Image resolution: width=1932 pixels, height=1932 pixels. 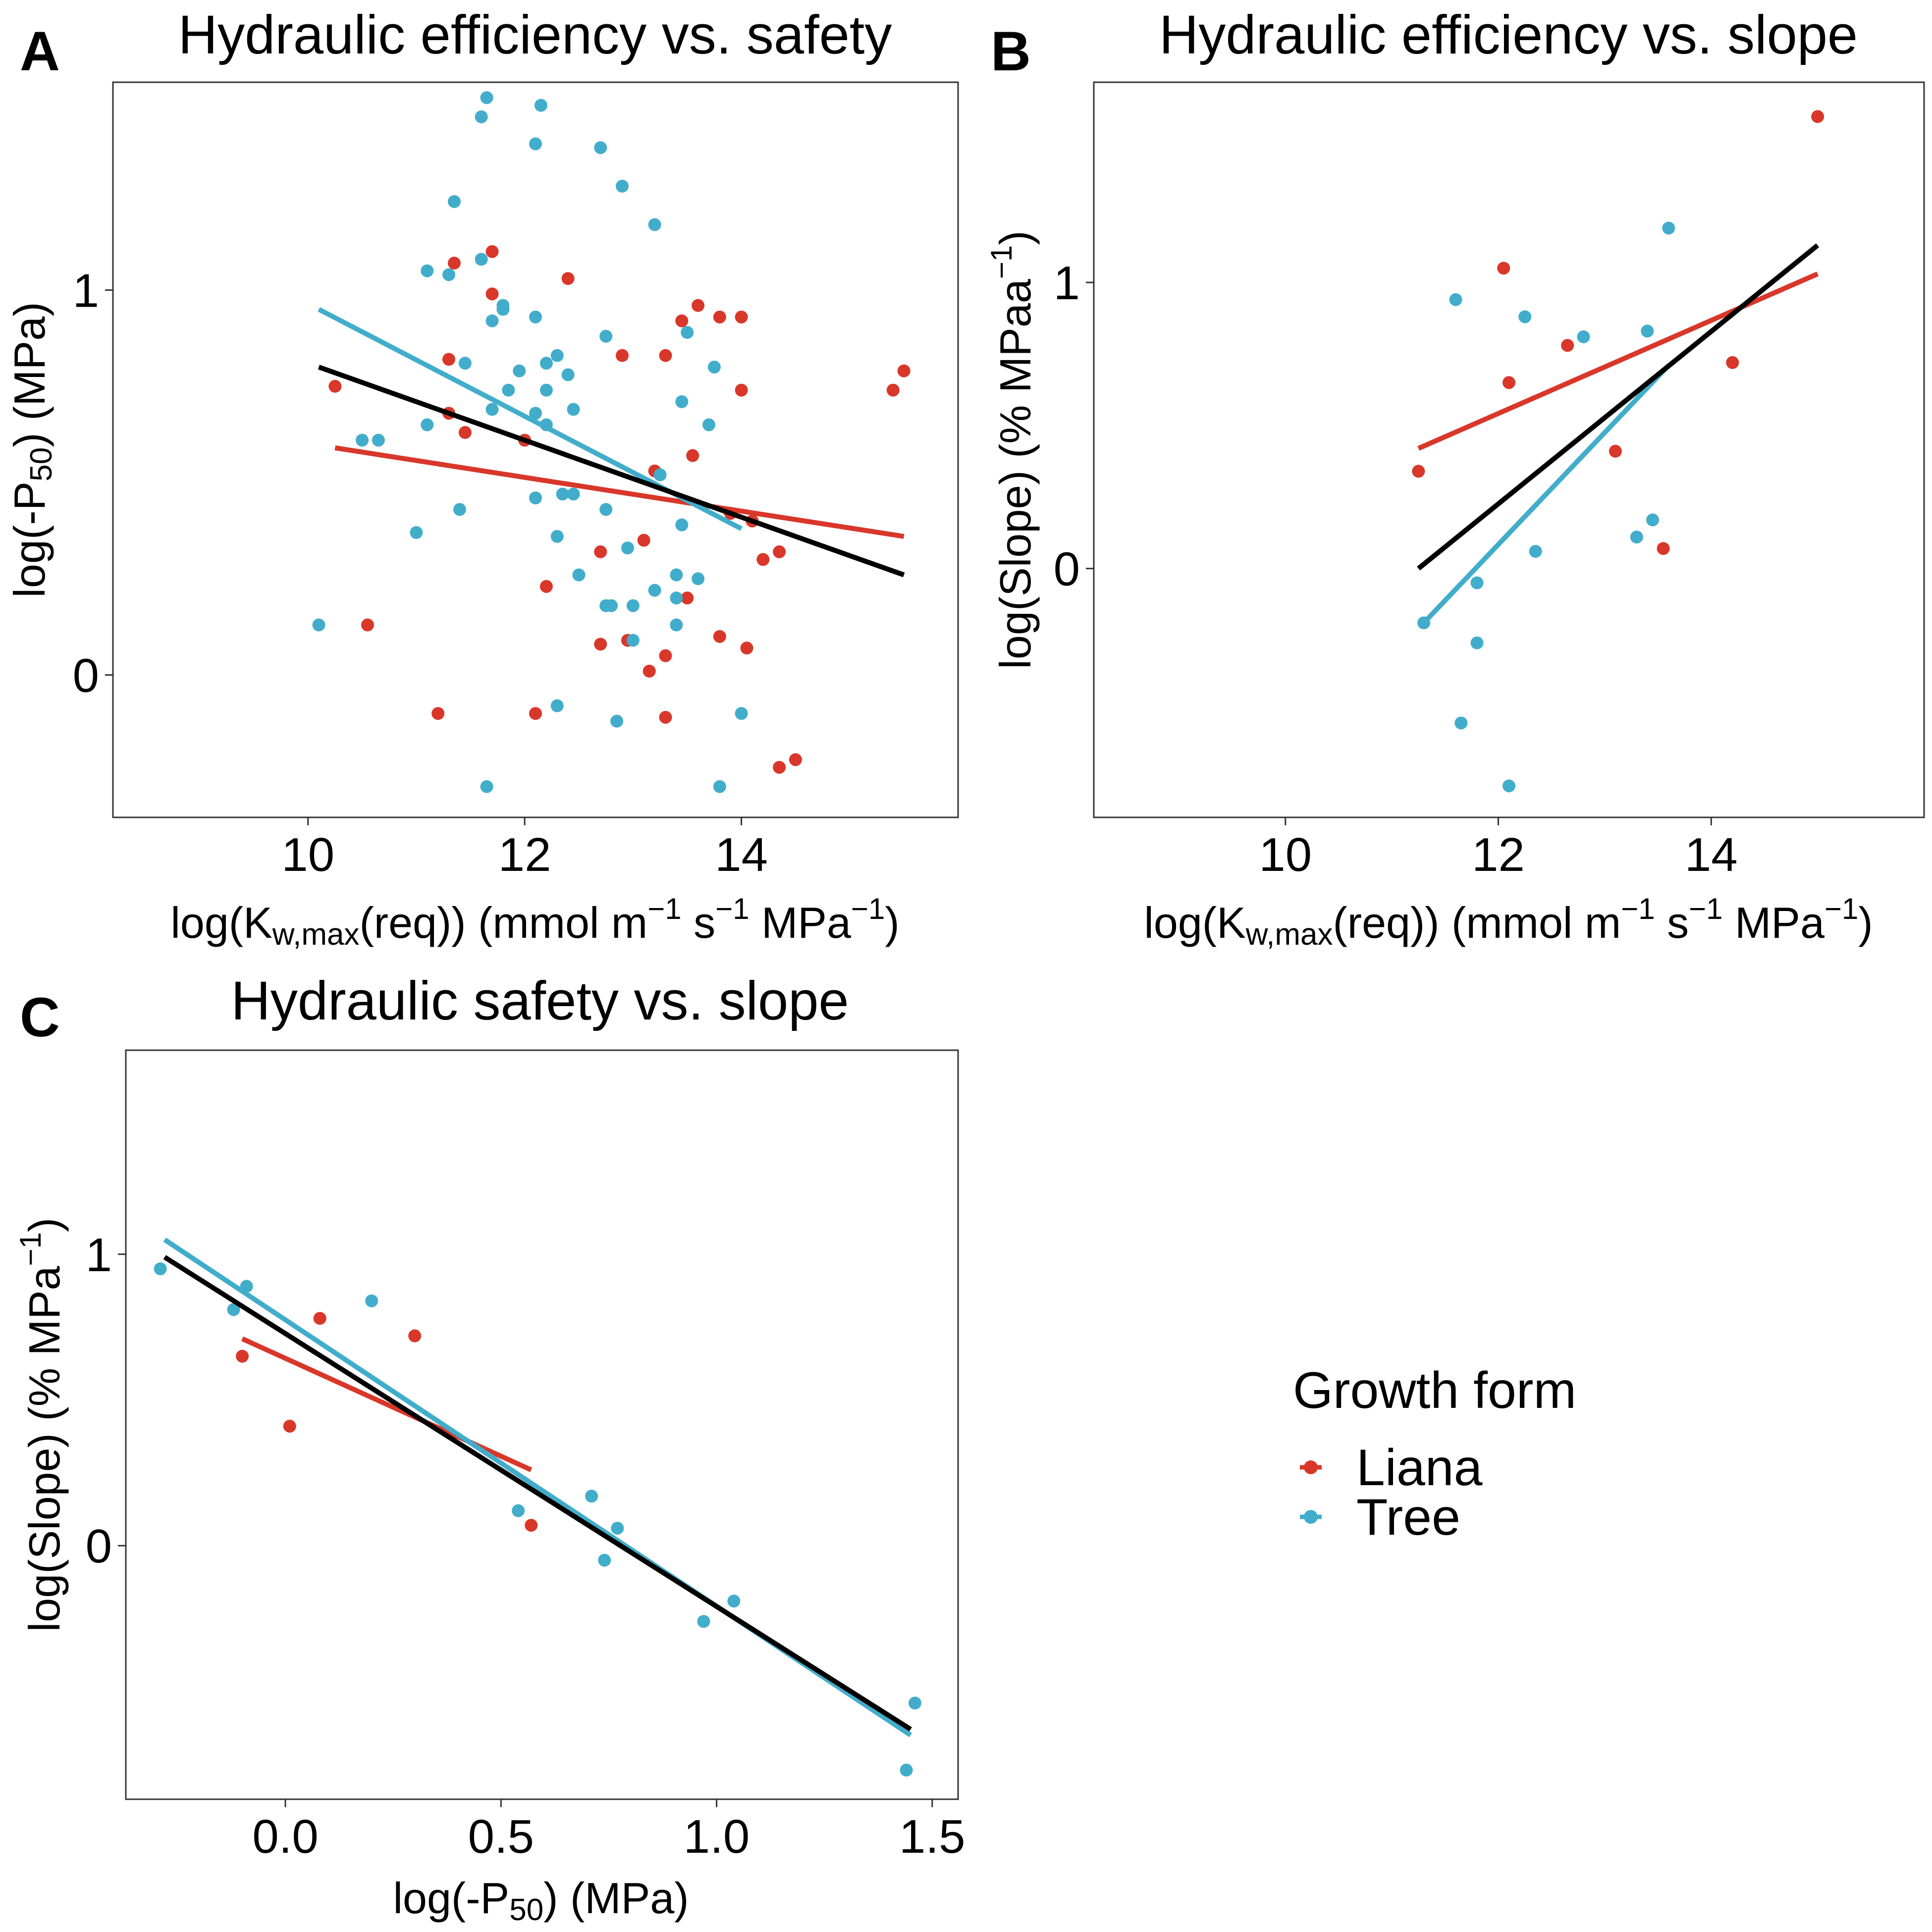 I want to click on panel-c-title: Hydraulic safety vs. slope, so click(x=540, y=1001).